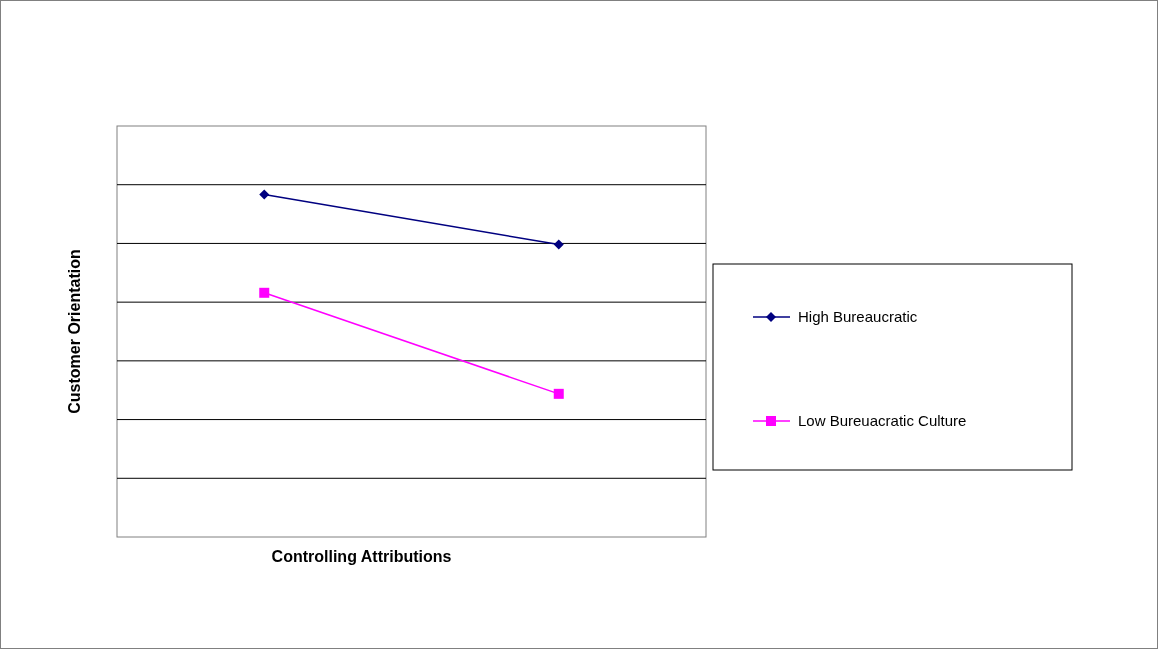 This screenshot has height=649, width=1158. What do you see at coordinates (361, 556) in the screenshot?
I see `x-axis-title: Controlling Attributions` at bounding box center [361, 556].